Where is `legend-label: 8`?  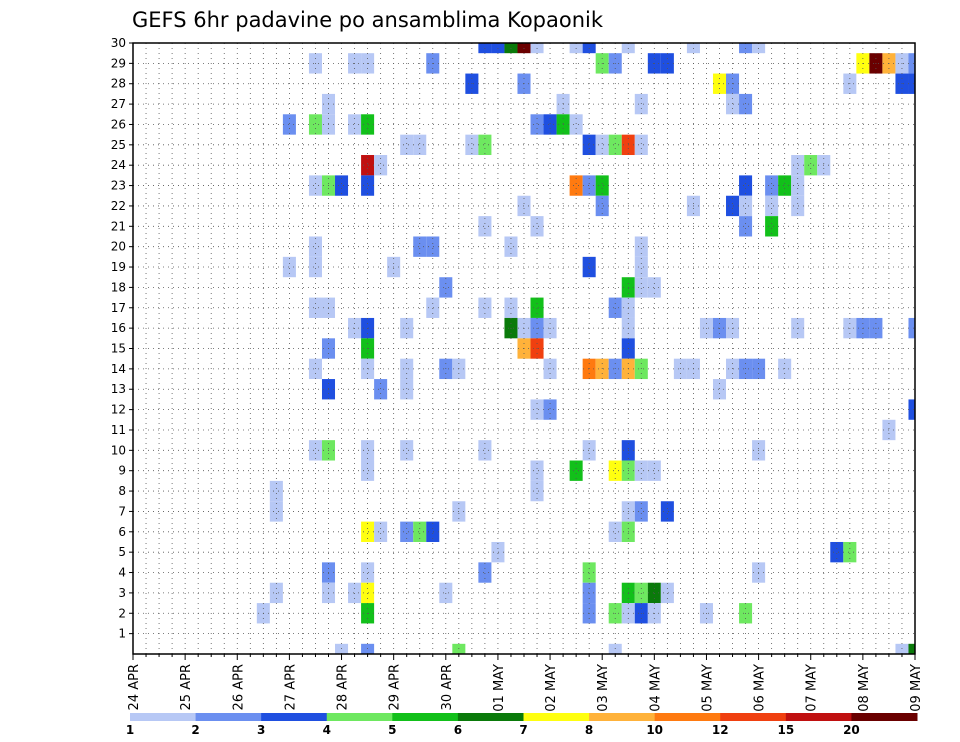 legend-label: 8 is located at coordinates (589, 730).